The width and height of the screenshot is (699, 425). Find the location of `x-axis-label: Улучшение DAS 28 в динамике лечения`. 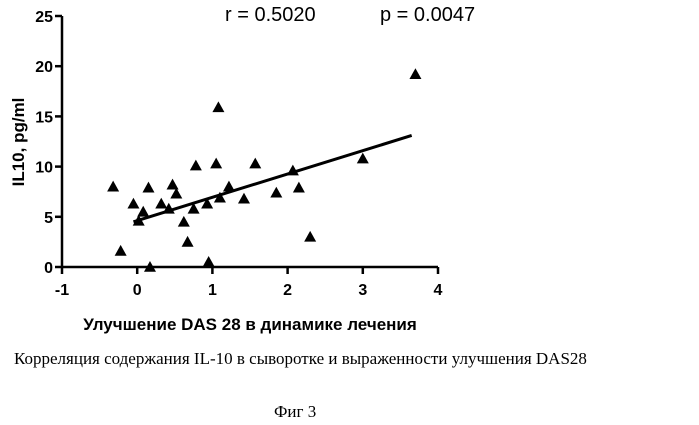

x-axis-label: Улучшение DAS 28 в динамике лечения is located at coordinates (250, 324).